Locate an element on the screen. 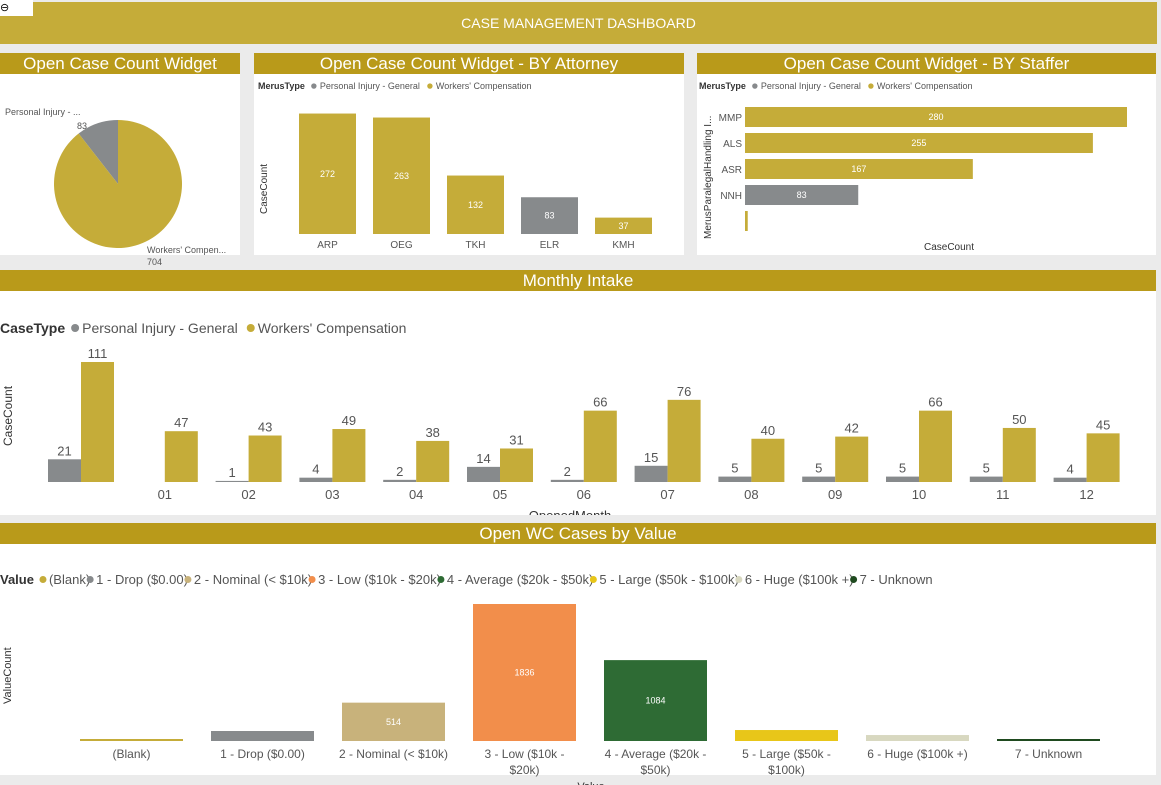 The height and width of the screenshot is (785, 1161). legend-item: 2 - Nominal (< $10k) is located at coordinates (253, 579).